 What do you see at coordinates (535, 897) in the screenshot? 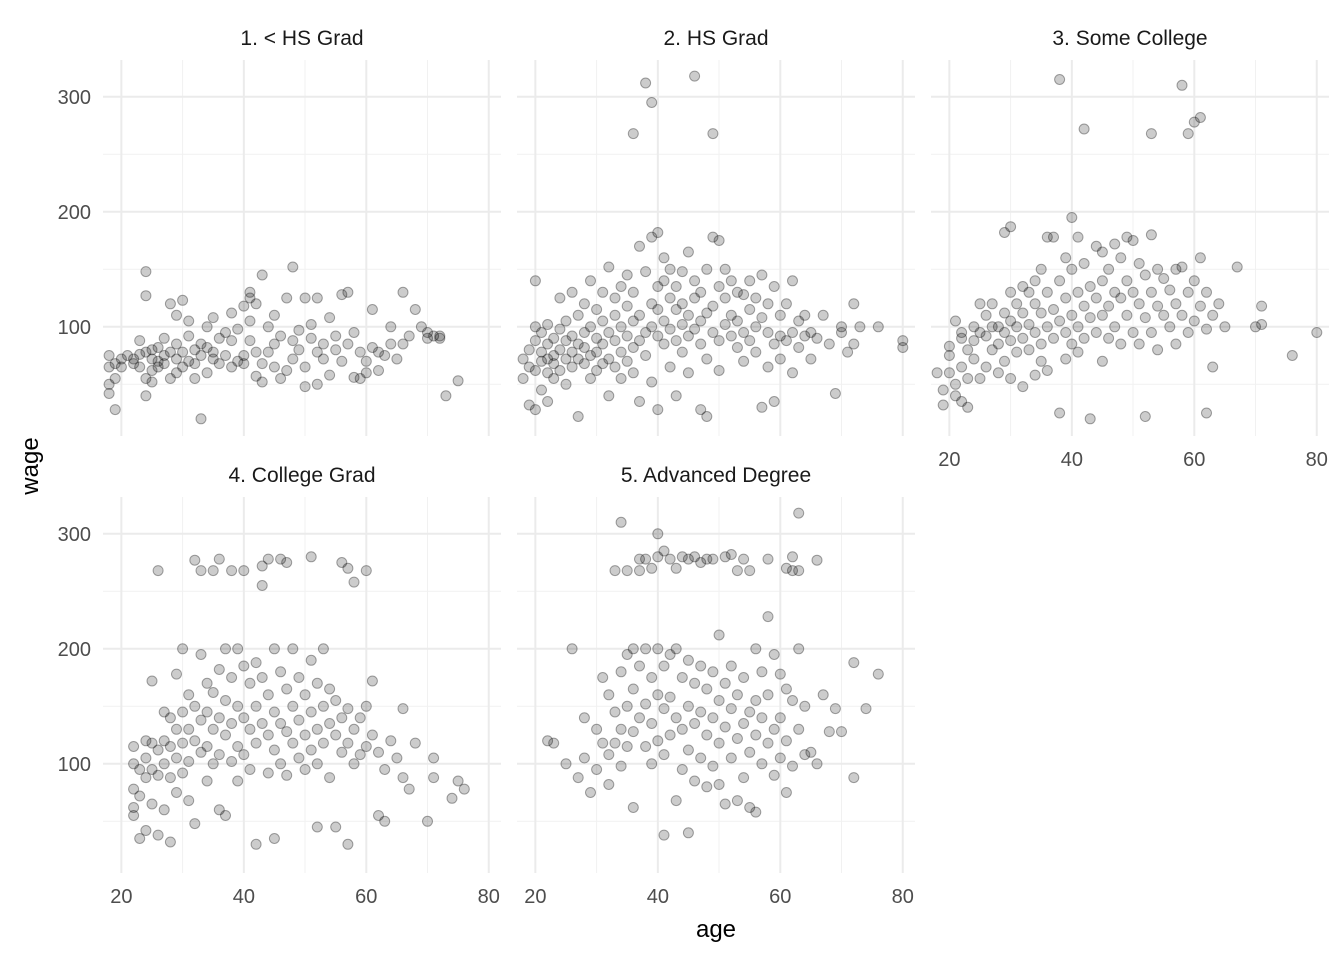
I see `x-tick-label: 20` at bounding box center [535, 897].